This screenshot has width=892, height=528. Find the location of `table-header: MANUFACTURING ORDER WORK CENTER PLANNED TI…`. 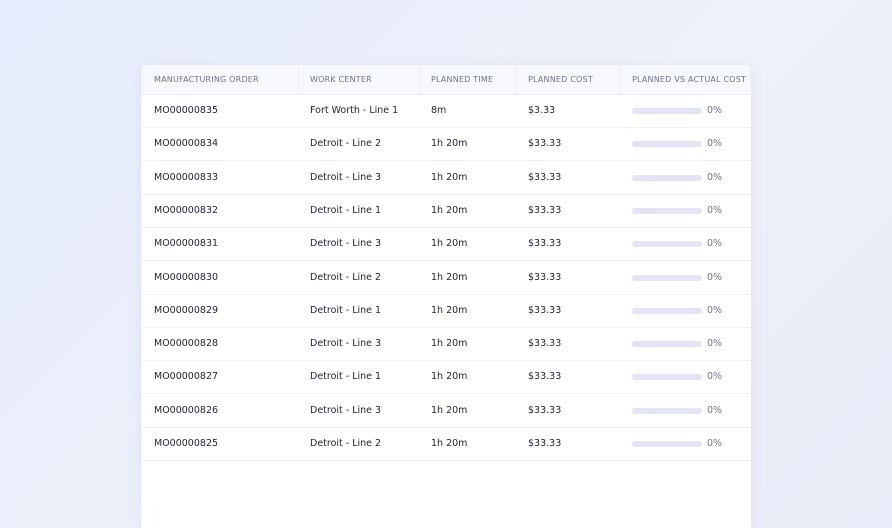

table-header: MANUFACTURING ORDER WORK CENTER PLANNED TI… is located at coordinates (446, 80).